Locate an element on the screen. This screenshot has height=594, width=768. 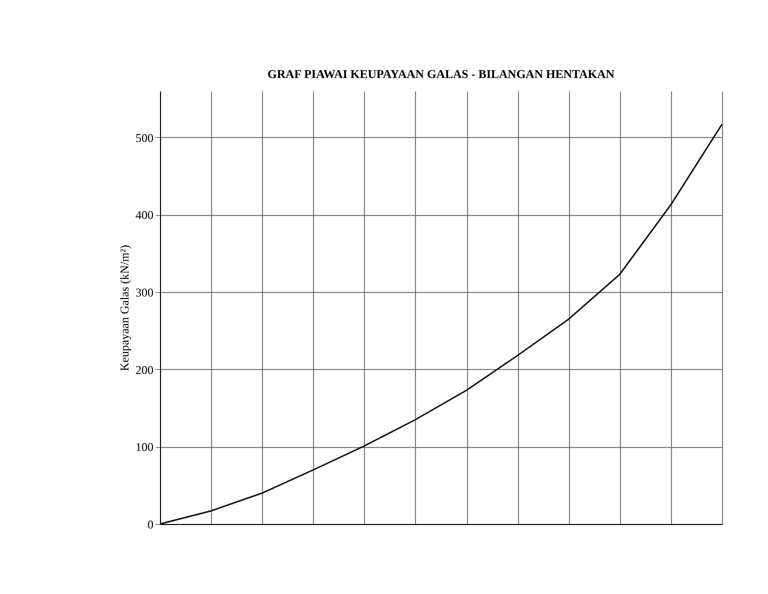
y-axis-title: Keupayaan Galas (kN/m²) is located at coordinates (125, 308).